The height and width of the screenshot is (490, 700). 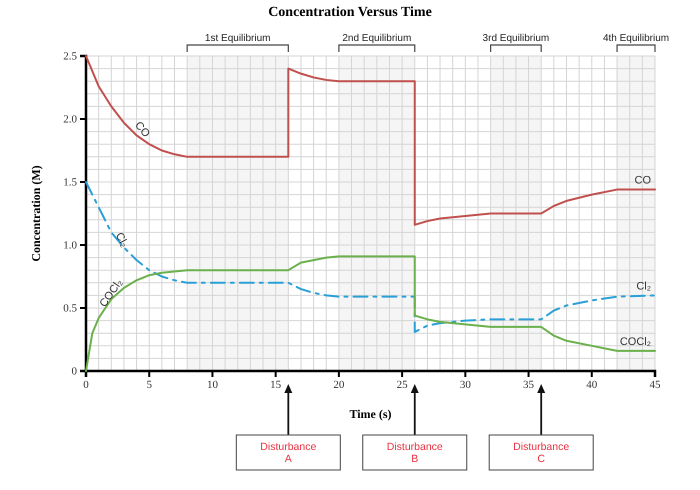 I want to click on band-label: 3rd Equilibrium, so click(x=516, y=38).